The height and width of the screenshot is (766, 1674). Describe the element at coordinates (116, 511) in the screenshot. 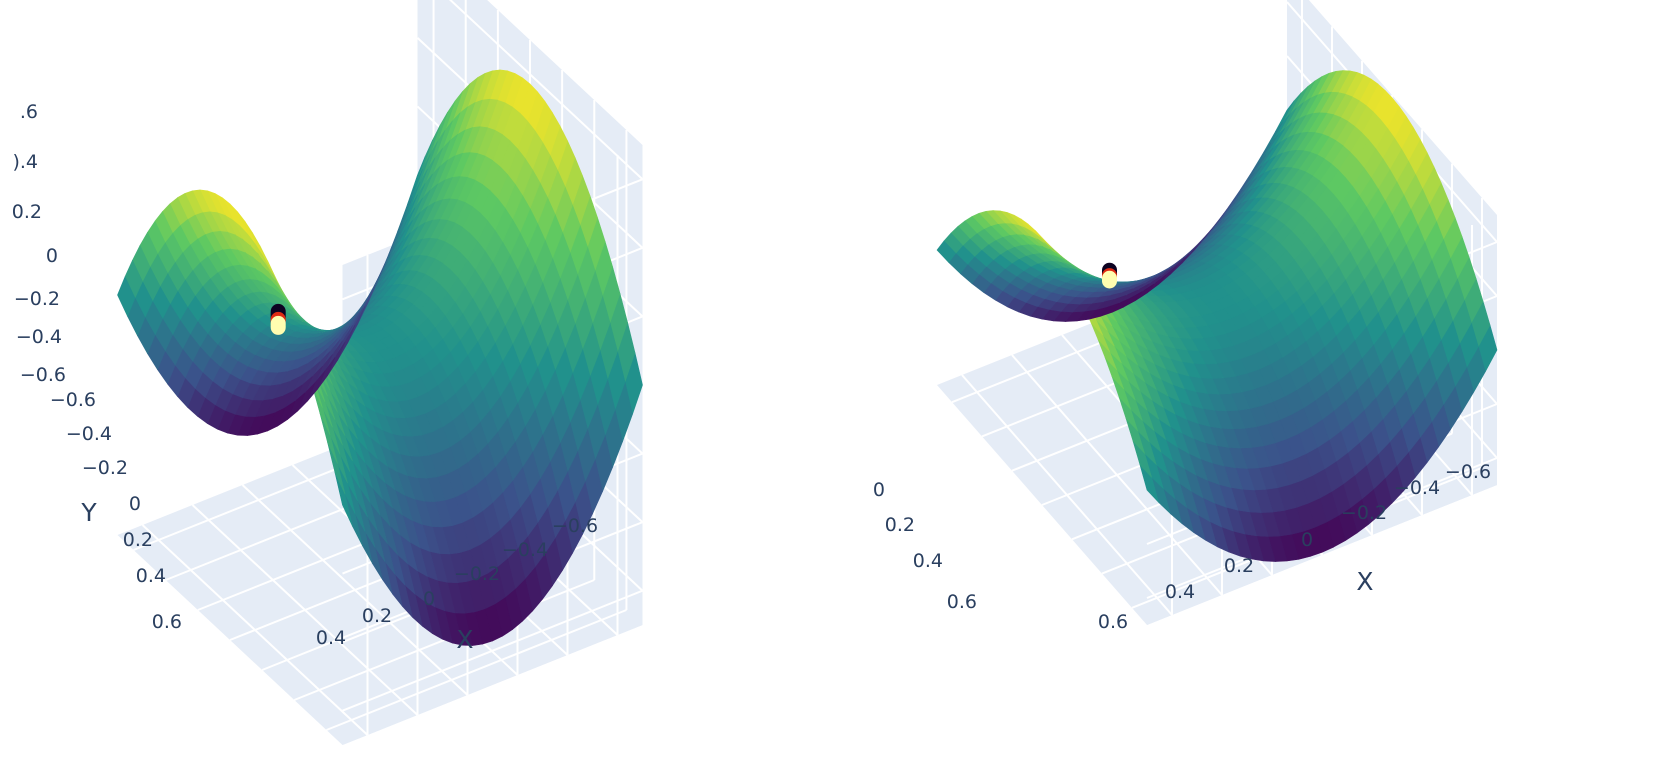

I see `y-axis-ticks: −0.6 −0.4 −0.20 0.2 0.4 0.6` at that location.